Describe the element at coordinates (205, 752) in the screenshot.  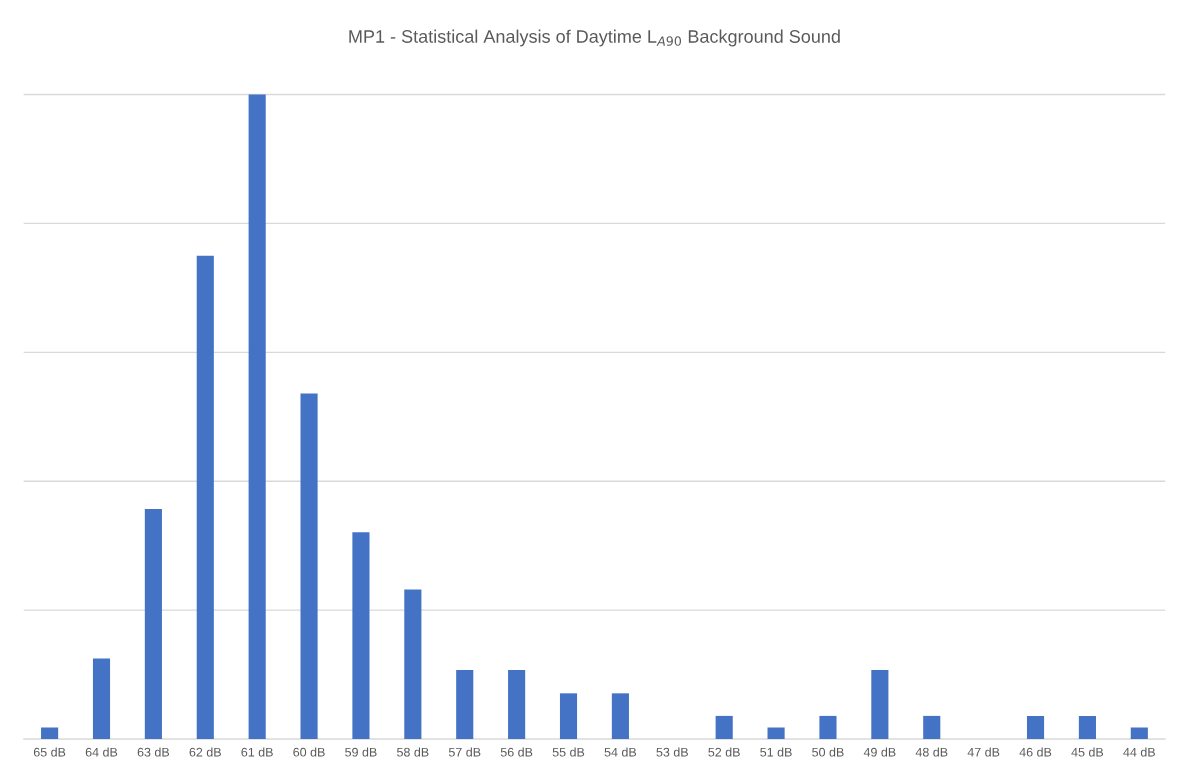
I see `x-tick-label: 62 dB` at that location.